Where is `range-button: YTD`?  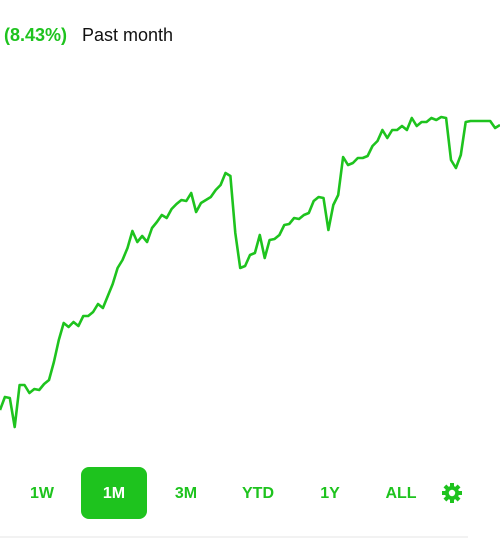
range-button: YTD is located at coordinates (258, 493).